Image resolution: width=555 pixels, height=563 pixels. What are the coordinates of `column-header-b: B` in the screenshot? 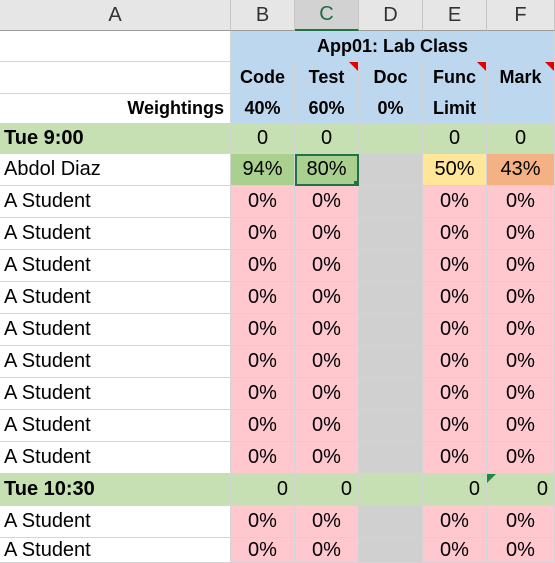 It's located at (263, 15).